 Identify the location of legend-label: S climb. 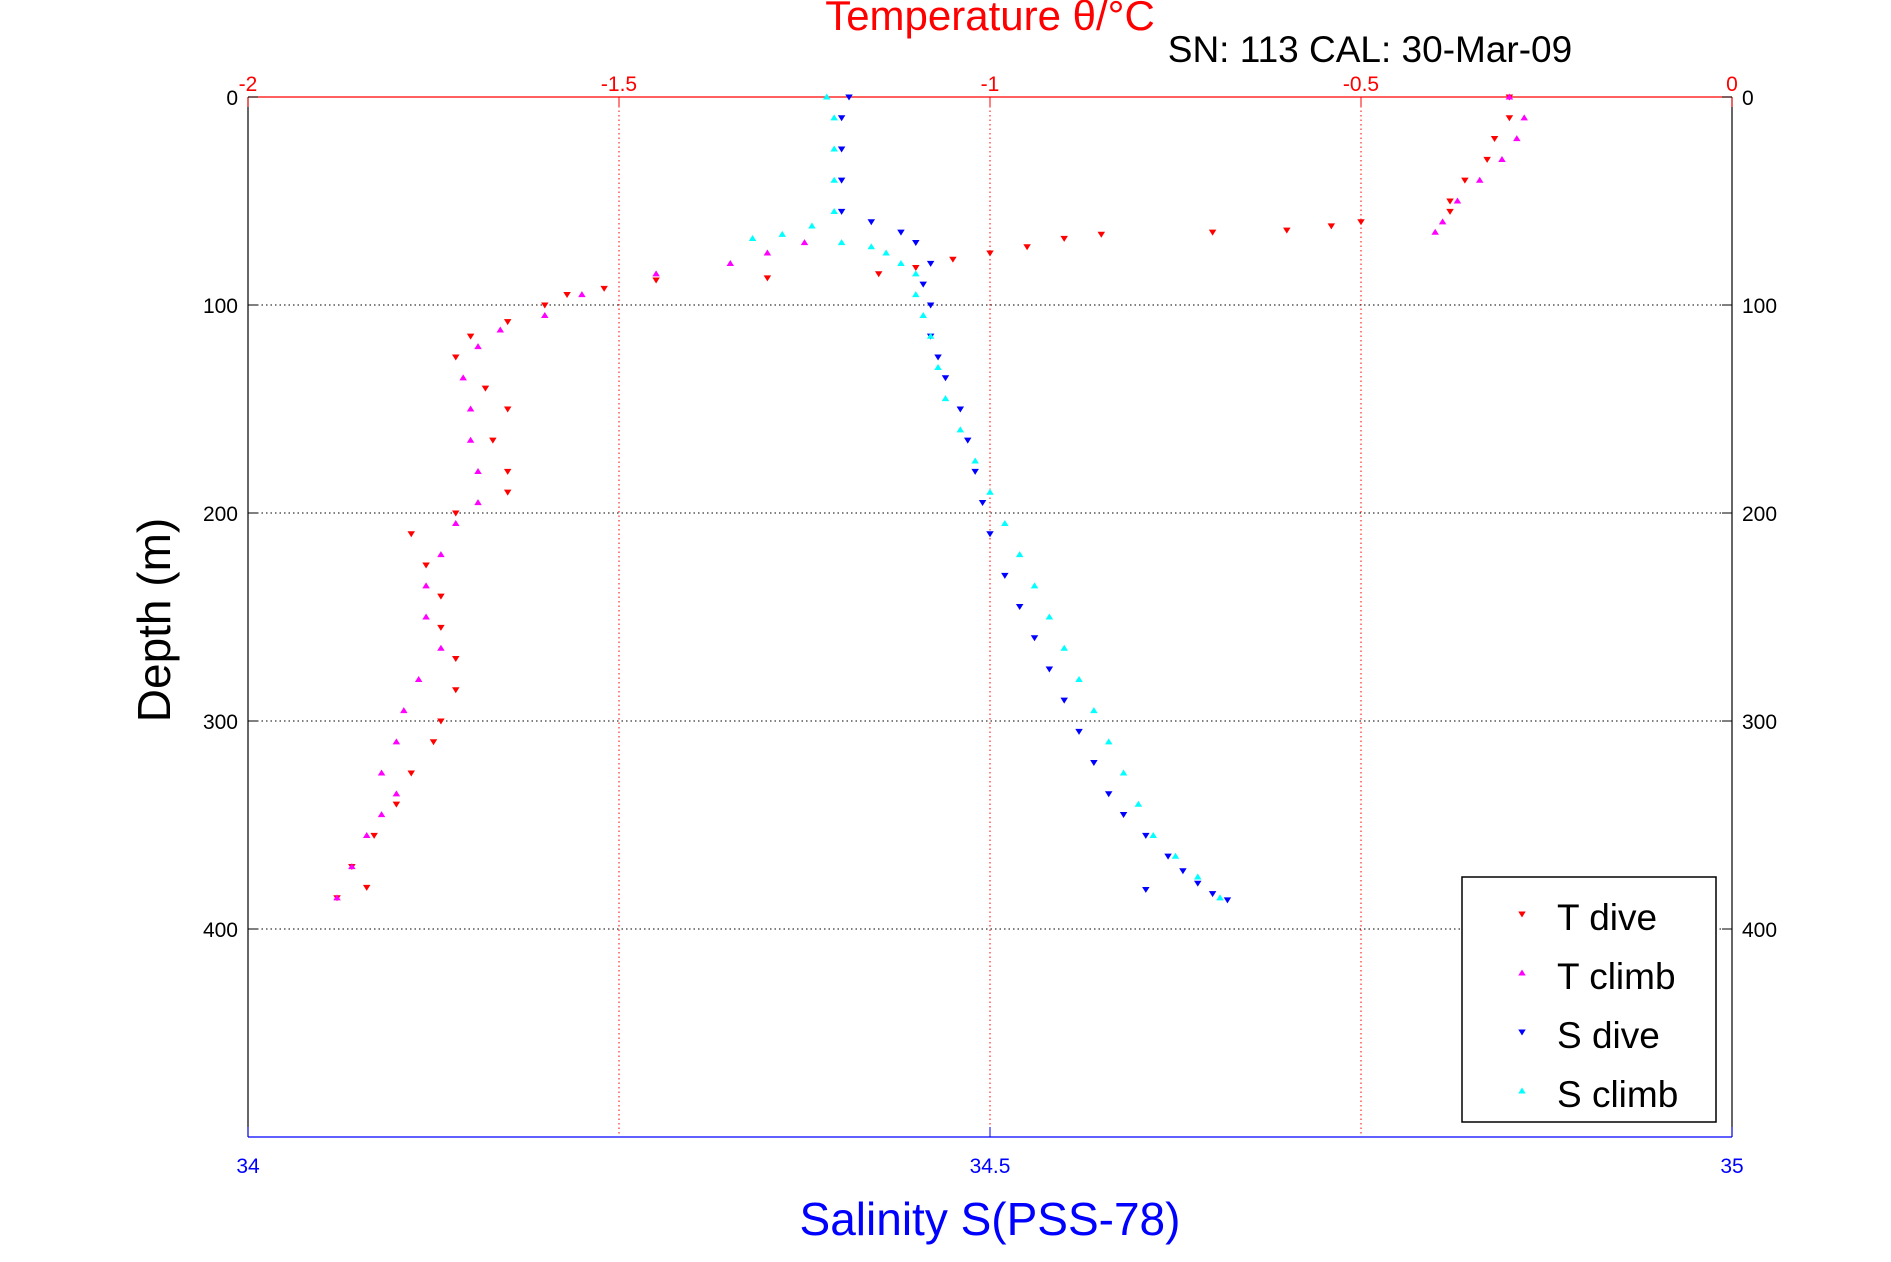
(1617, 1094).